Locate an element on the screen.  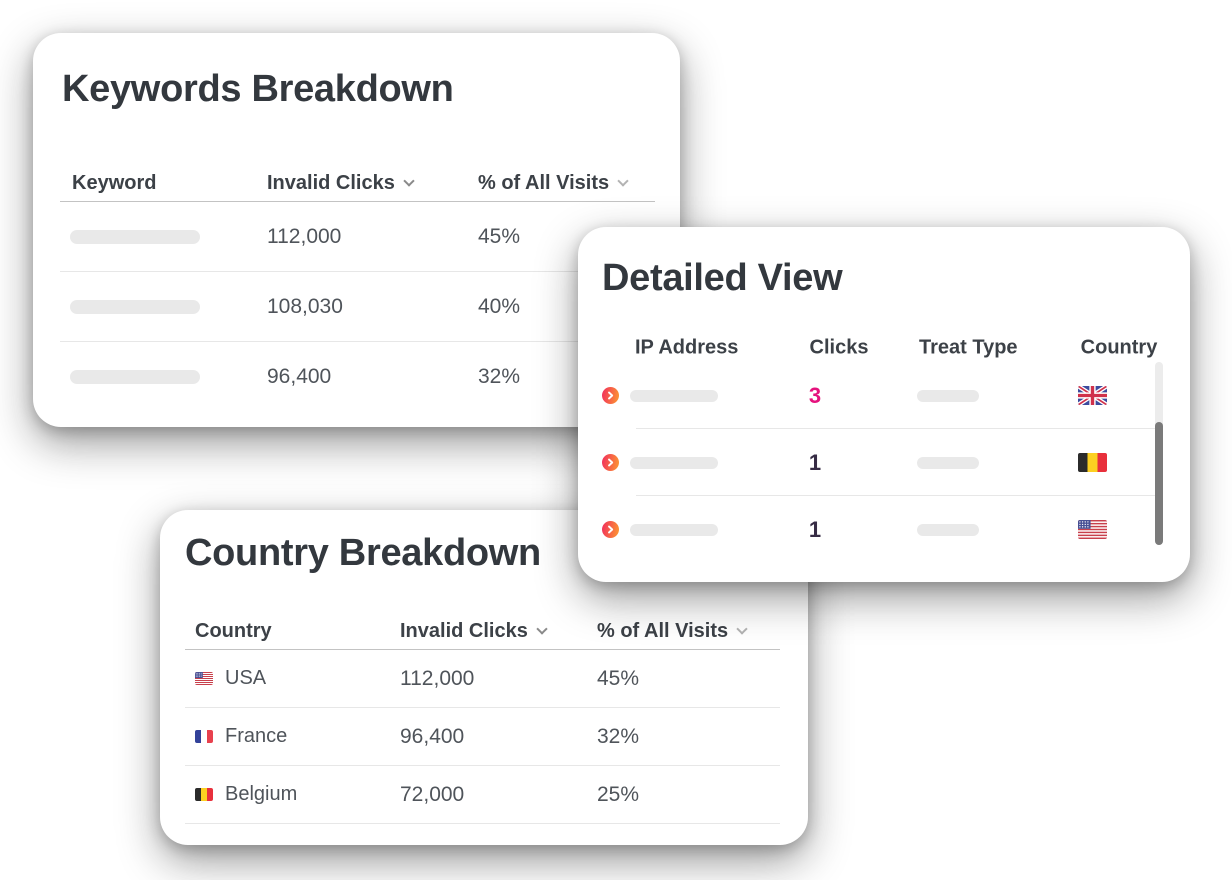
table-row: Belgium 72,000 25% is located at coordinates (482, 795).